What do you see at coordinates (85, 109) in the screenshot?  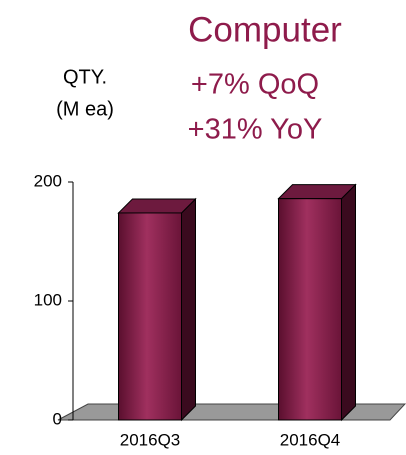 I see `y-axis-label: (M ea)` at bounding box center [85, 109].